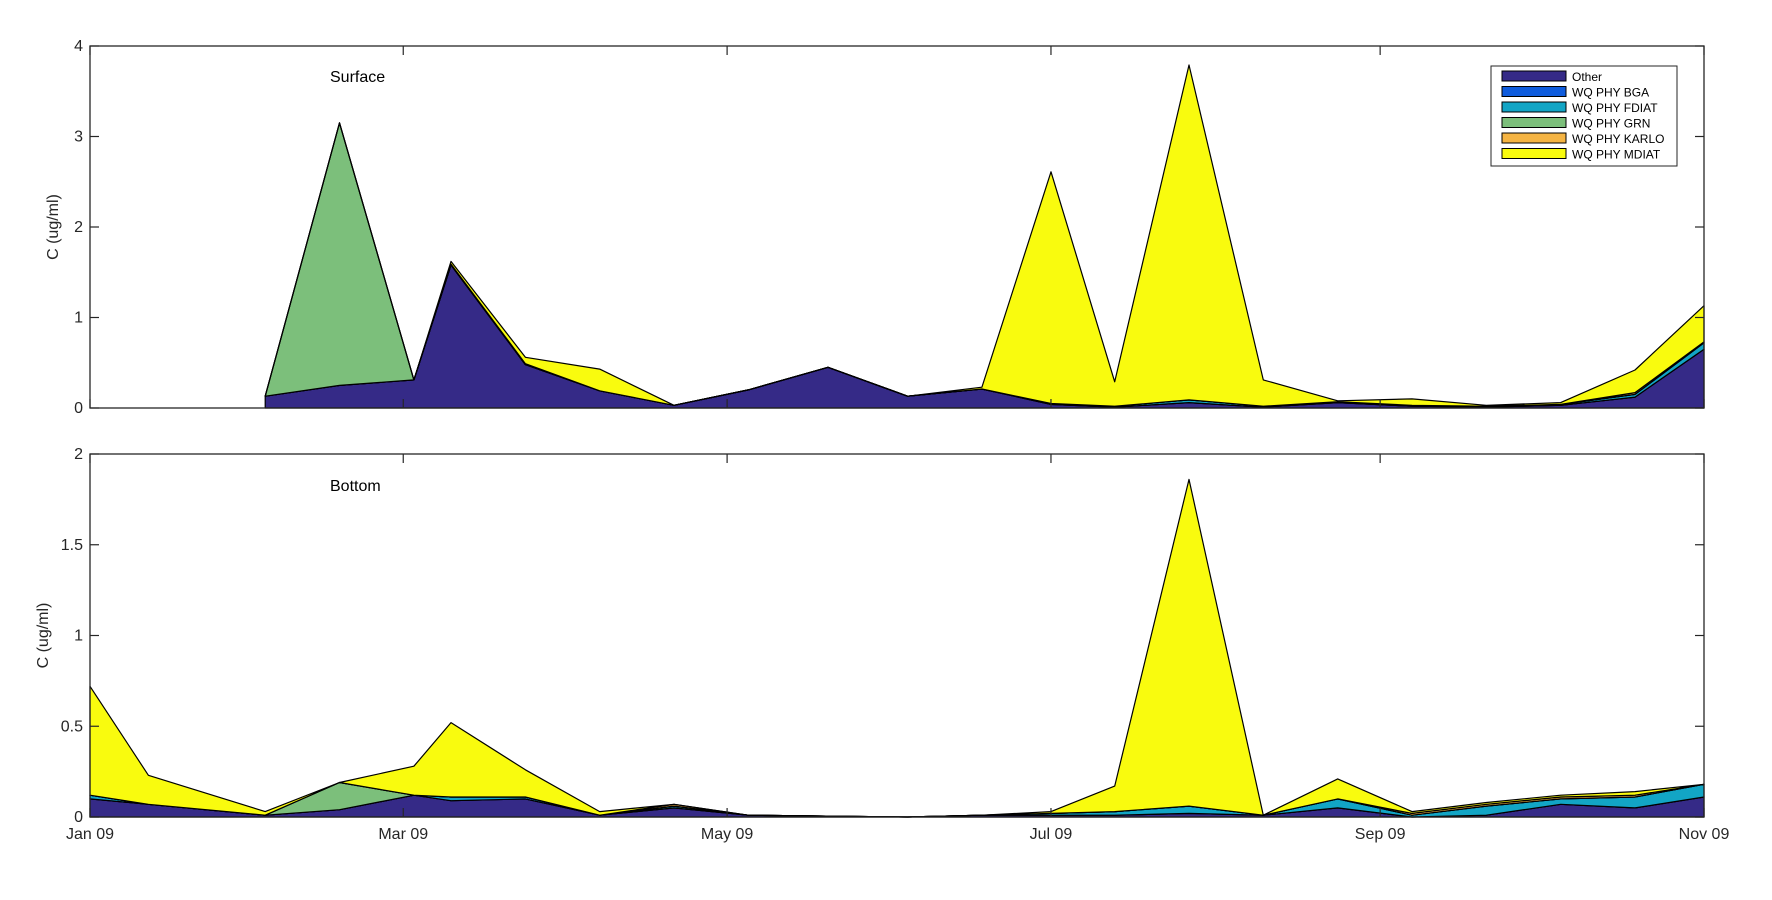 The width and height of the screenshot is (1772, 900). What do you see at coordinates (1534, 122) in the screenshot?
I see `legend-swatch-wq-phy-grn` at bounding box center [1534, 122].